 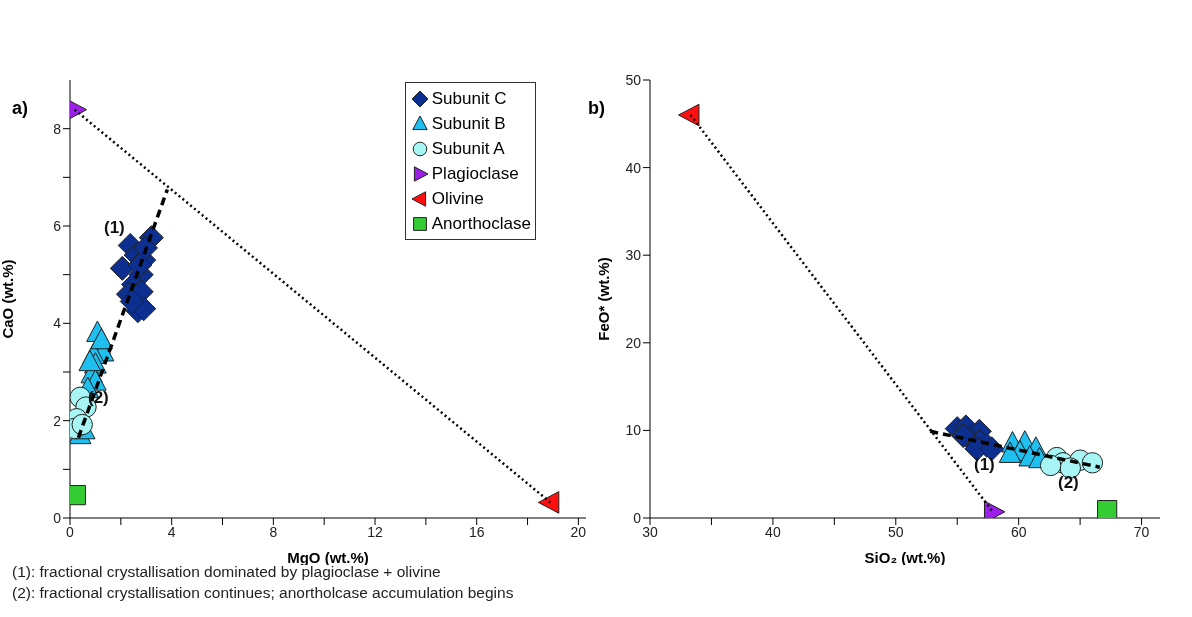 I want to click on x-tick-label: 0, so click(x=70, y=531).